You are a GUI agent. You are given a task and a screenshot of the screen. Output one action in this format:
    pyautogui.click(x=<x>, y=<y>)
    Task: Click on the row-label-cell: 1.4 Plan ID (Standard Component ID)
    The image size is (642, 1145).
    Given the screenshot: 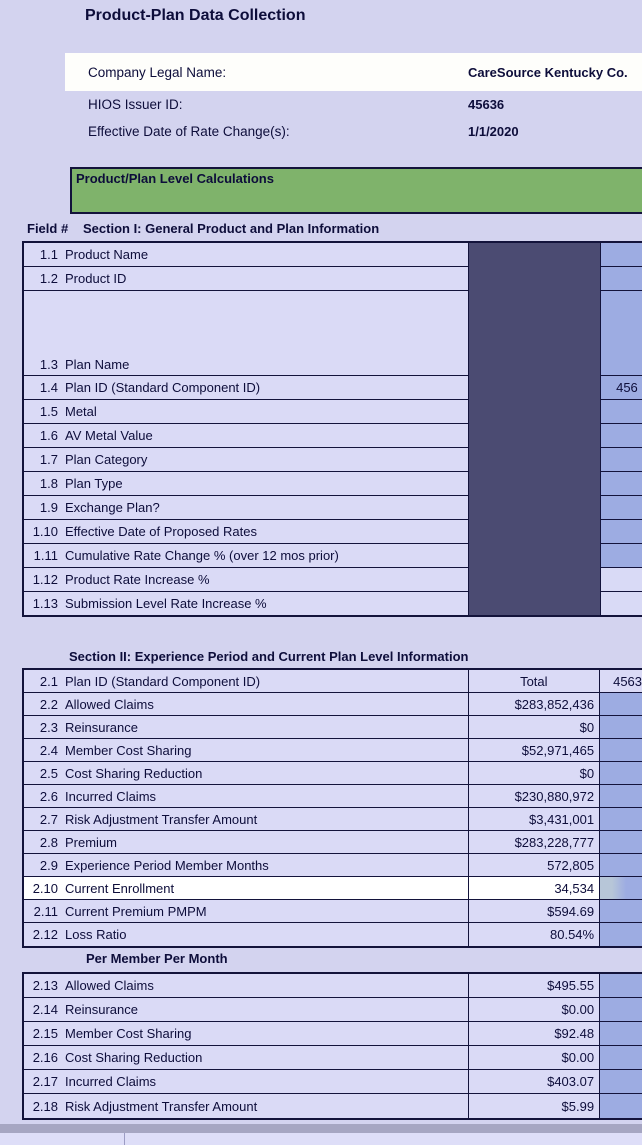 What is the action you would take?
    pyautogui.click(x=246, y=388)
    